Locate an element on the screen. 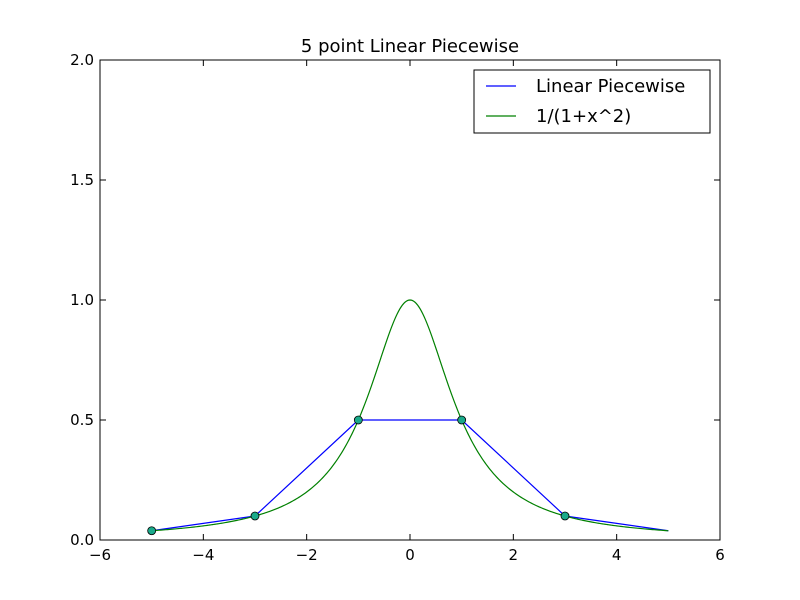  y-tick-label: 0.0 is located at coordinates (82, 540).